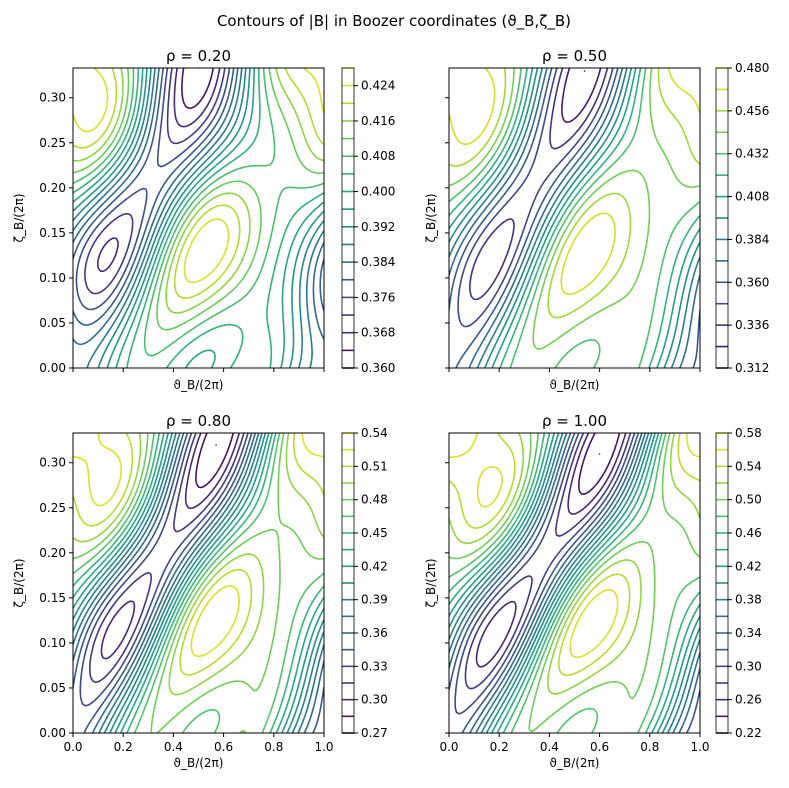 The height and width of the screenshot is (788, 789). I want to click on x-tick-label: 0.6, so click(599, 747).